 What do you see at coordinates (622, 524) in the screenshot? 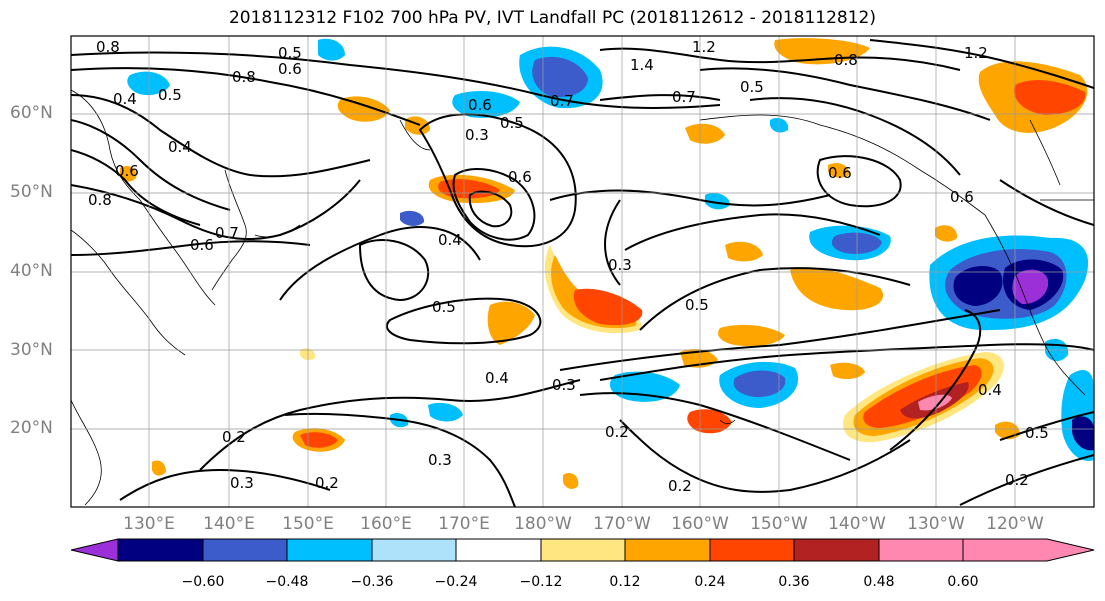
I see `longitude-label: 170°W` at bounding box center [622, 524].